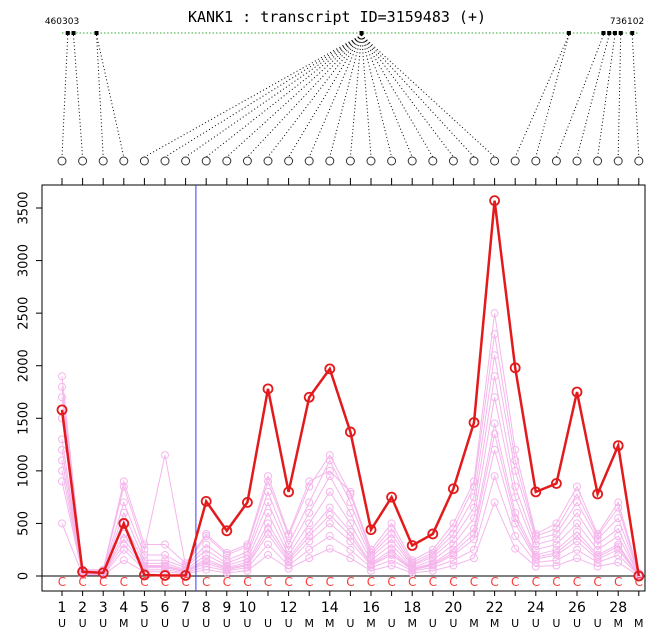 The height and width of the screenshot is (632, 659). Describe the element at coordinates (627, 22) in the screenshot. I see `end-coordinate: 736102` at that location.